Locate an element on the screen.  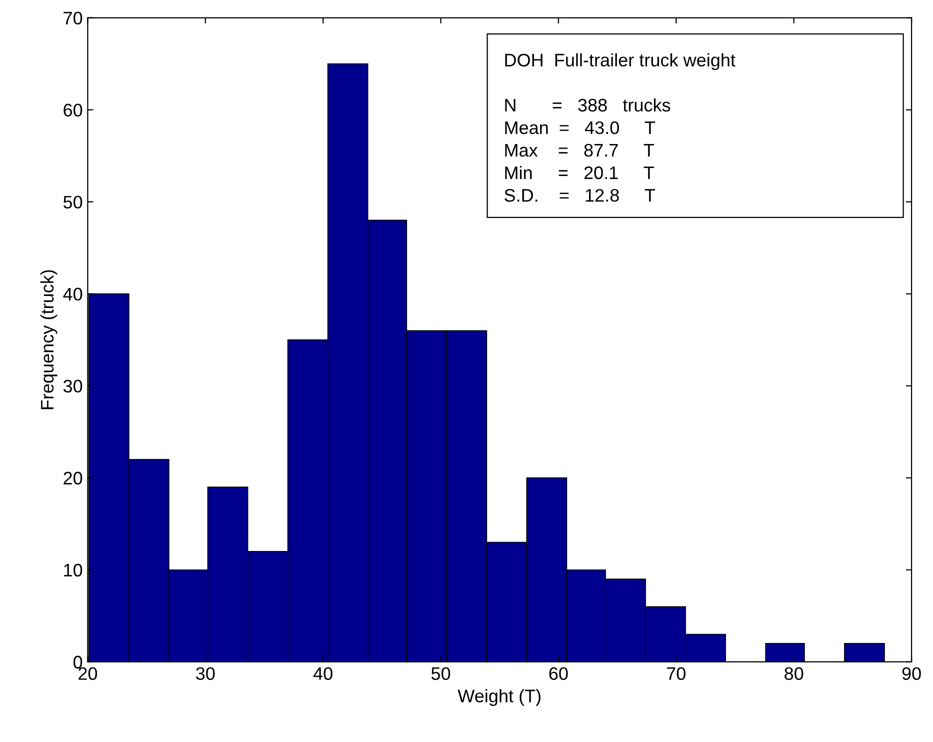
y-tick-label: 40 is located at coordinates (72, 294).